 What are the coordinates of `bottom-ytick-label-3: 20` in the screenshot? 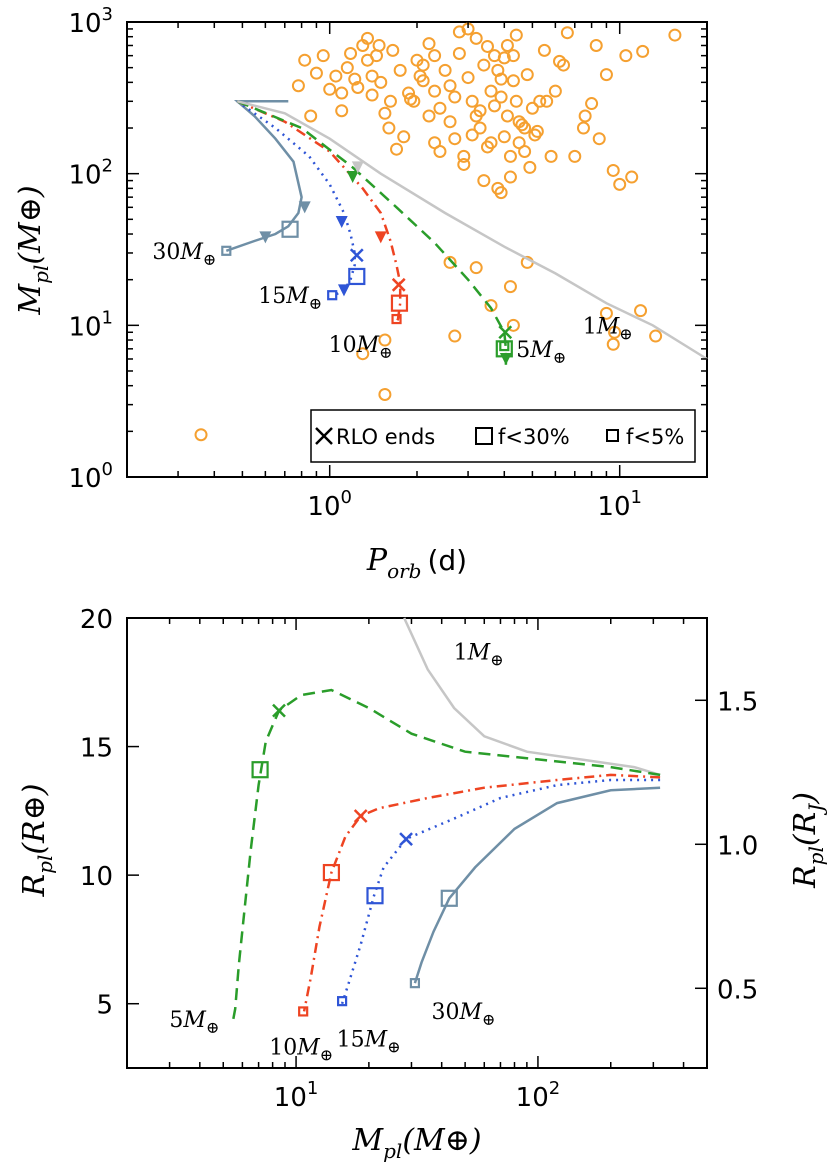 It's located at (96, 620).